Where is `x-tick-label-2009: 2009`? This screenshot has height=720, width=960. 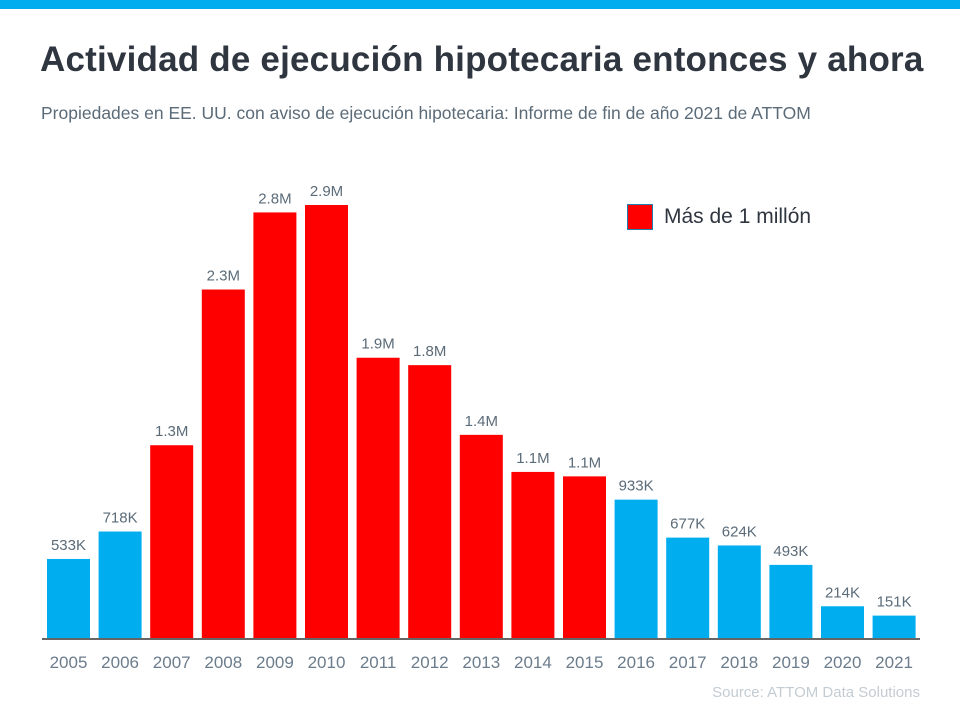 x-tick-label-2009: 2009 is located at coordinates (275, 662).